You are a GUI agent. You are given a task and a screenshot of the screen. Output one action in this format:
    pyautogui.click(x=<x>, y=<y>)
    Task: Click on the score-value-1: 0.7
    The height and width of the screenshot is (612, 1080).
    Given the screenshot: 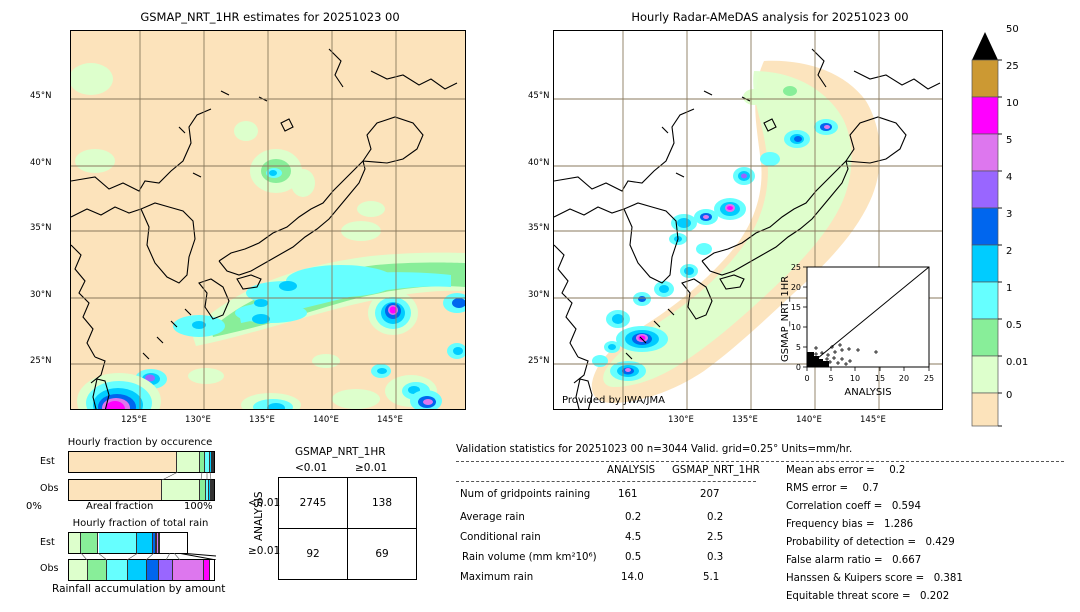 What is the action you would take?
    pyautogui.click(x=870, y=488)
    